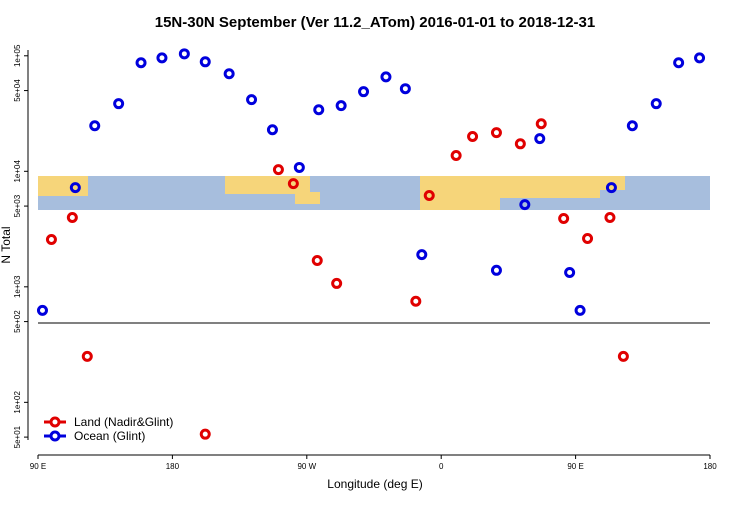 The height and width of the screenshot is (505, 750). I want to click on y-tick-label: 5e+01, so click(17, 436).